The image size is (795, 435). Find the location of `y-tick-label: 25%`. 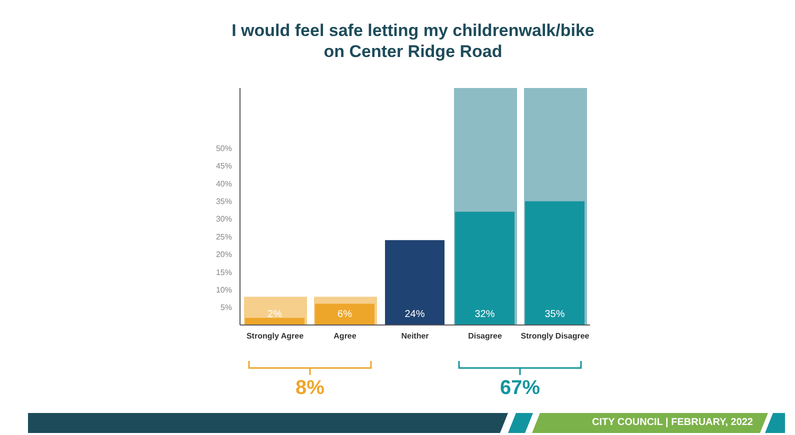

y-tick-label: 25% is located at coordinates (224, 237).